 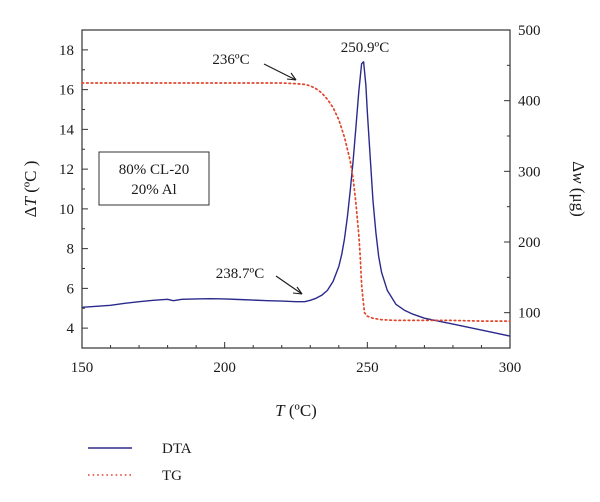 I want to click on y-right-tick-label: 100, so click(x=529, y=314).